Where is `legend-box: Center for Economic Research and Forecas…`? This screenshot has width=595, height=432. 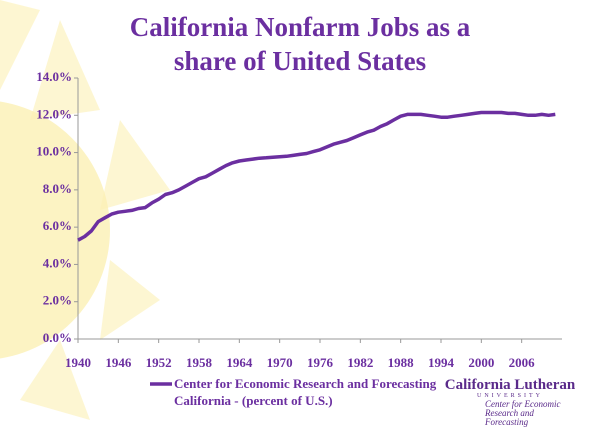
legend-box: Center for Economic Research and Forecas… is located at coordinates (305, 392).